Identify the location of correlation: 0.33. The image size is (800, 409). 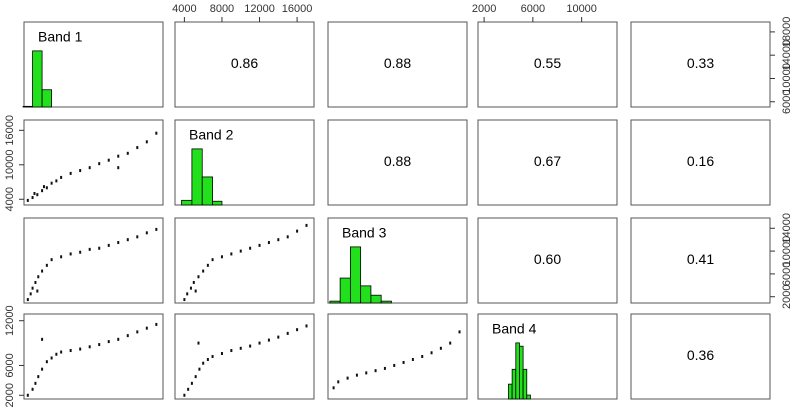
(700, 63).